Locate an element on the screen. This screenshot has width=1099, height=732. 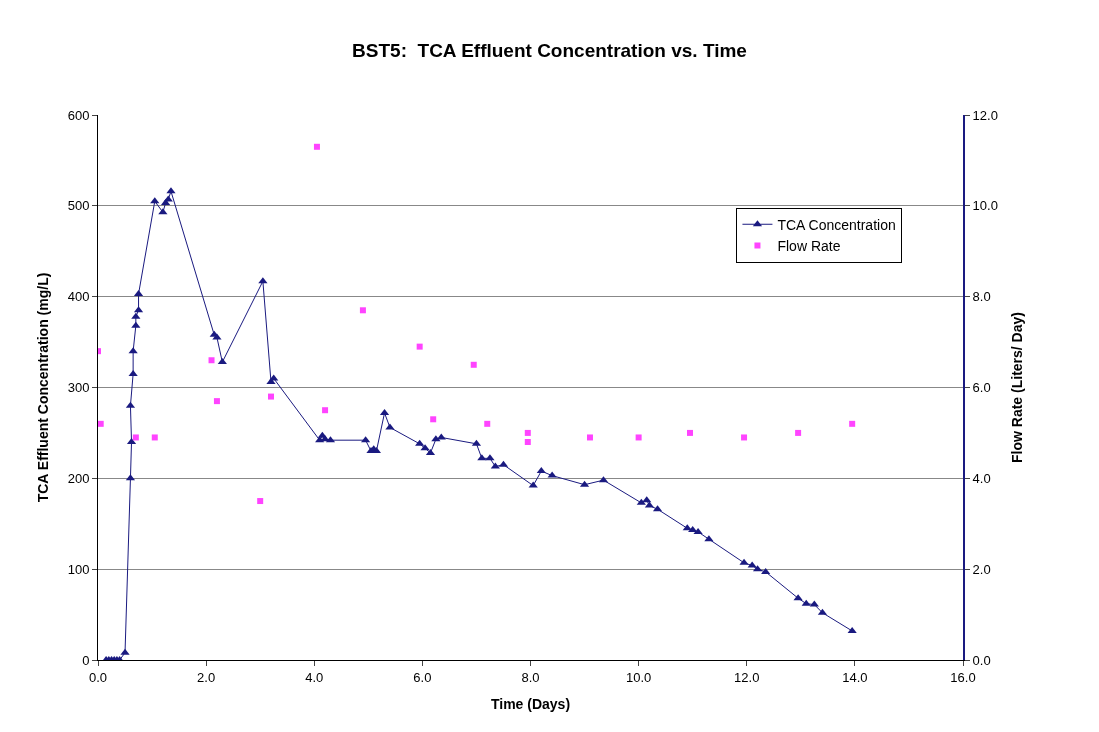
x-tick-label: 8.0 is located at coordinates (530, 677).